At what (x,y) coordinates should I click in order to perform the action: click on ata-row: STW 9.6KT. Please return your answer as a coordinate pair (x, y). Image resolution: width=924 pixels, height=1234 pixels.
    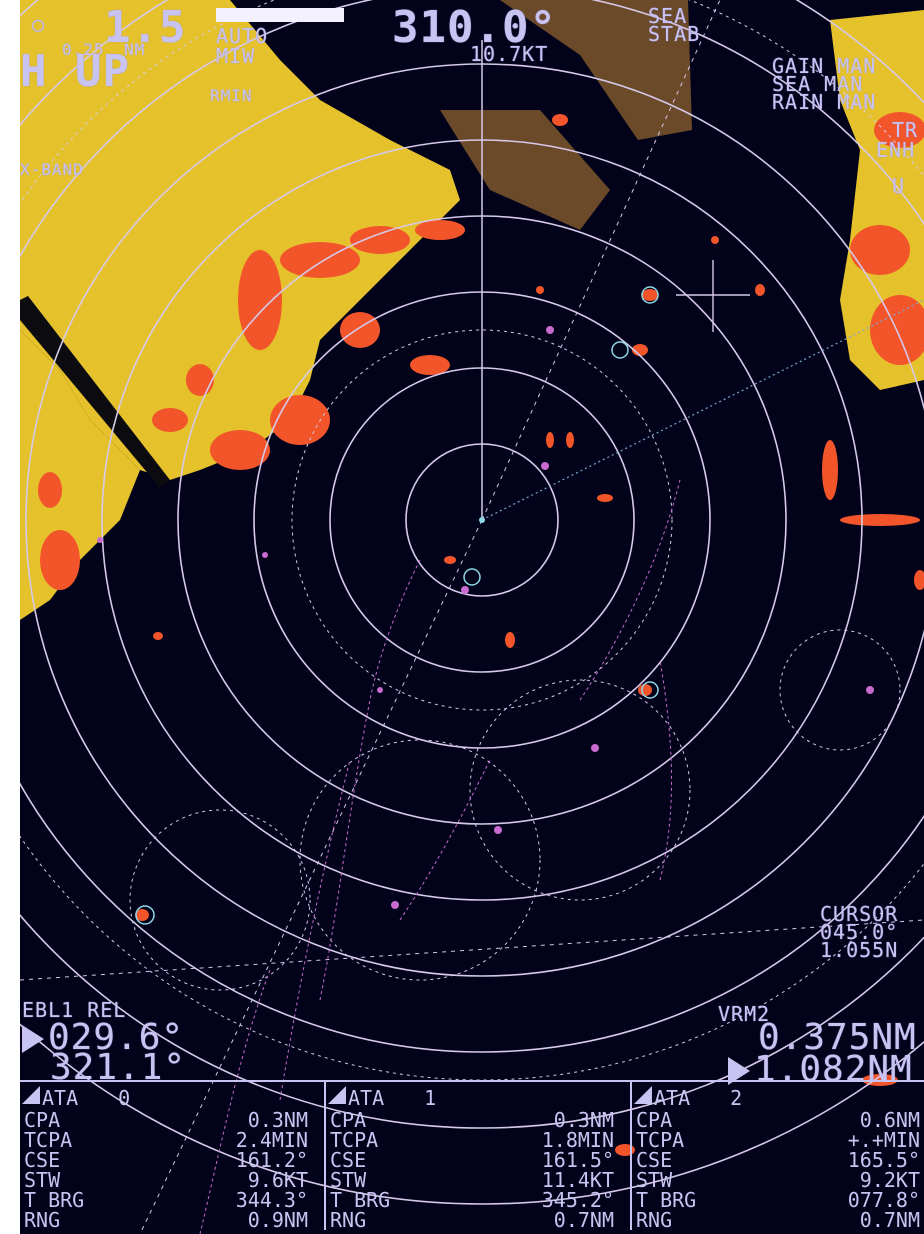
    Looking at the image, I should click on (167, 1180).